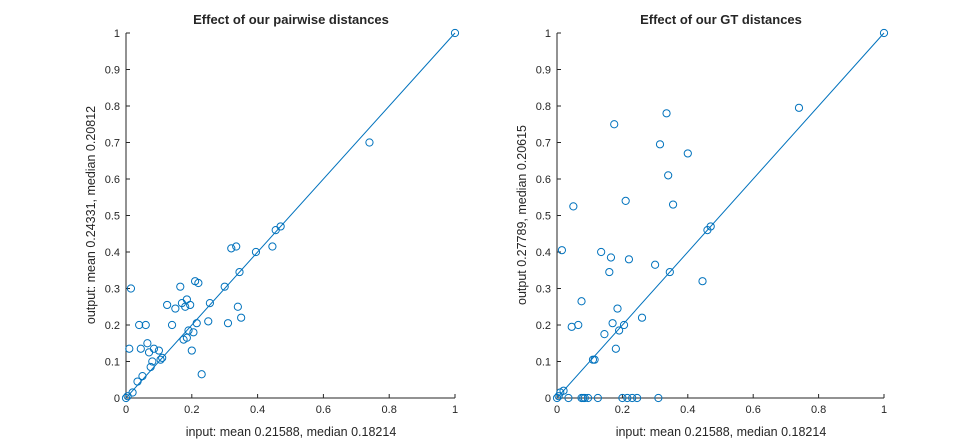 This screenshot has width=977, height=448. Describe the element at coordinates (91, 215) in the screenshot. I see `y-axis-label: output: mean 0.24331, median 0.20812` at that location.